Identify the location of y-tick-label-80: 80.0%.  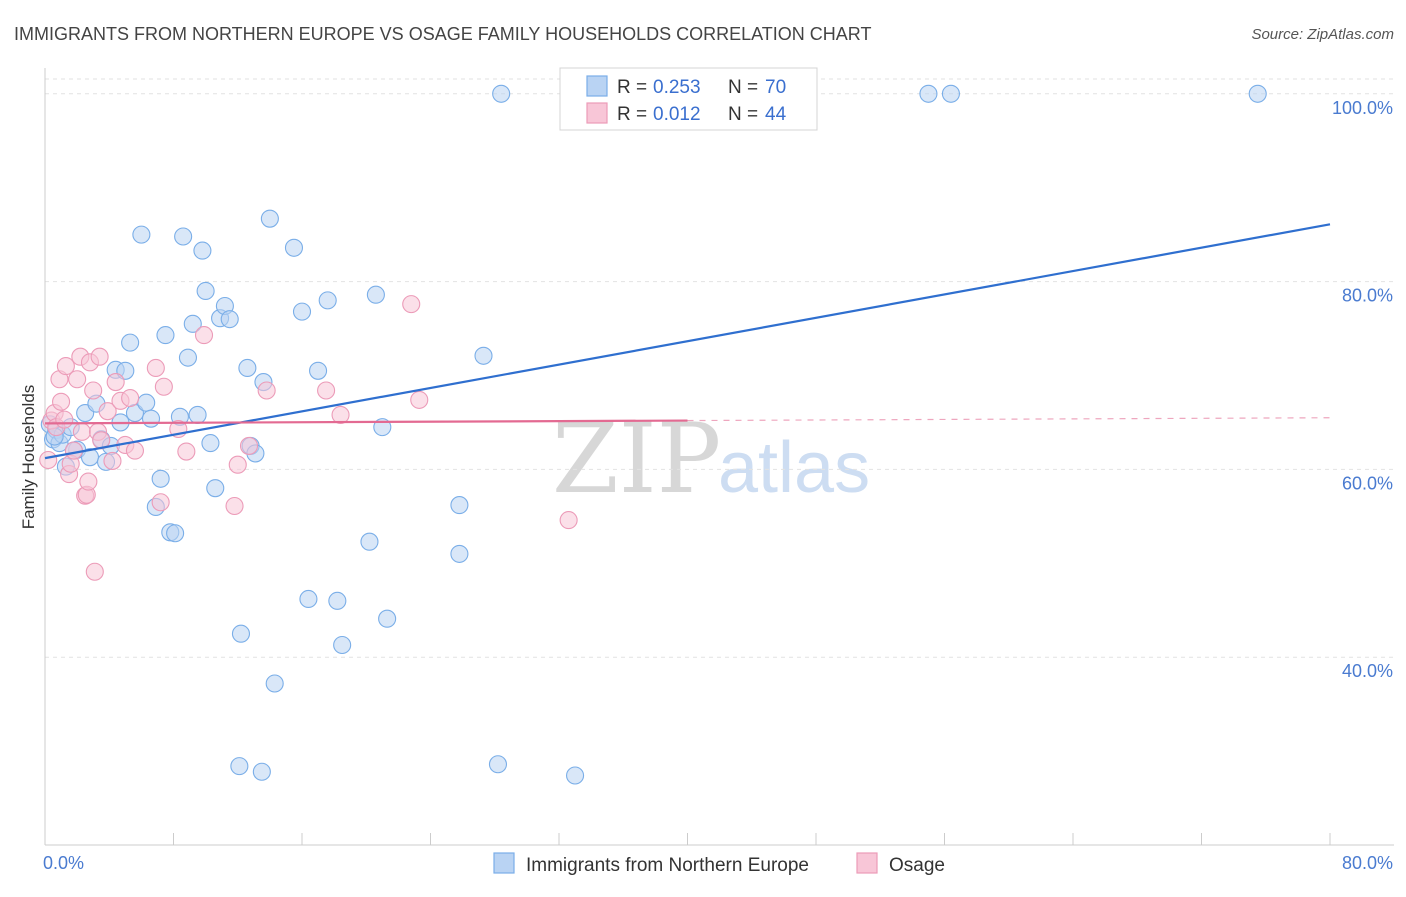
(1367, 296).